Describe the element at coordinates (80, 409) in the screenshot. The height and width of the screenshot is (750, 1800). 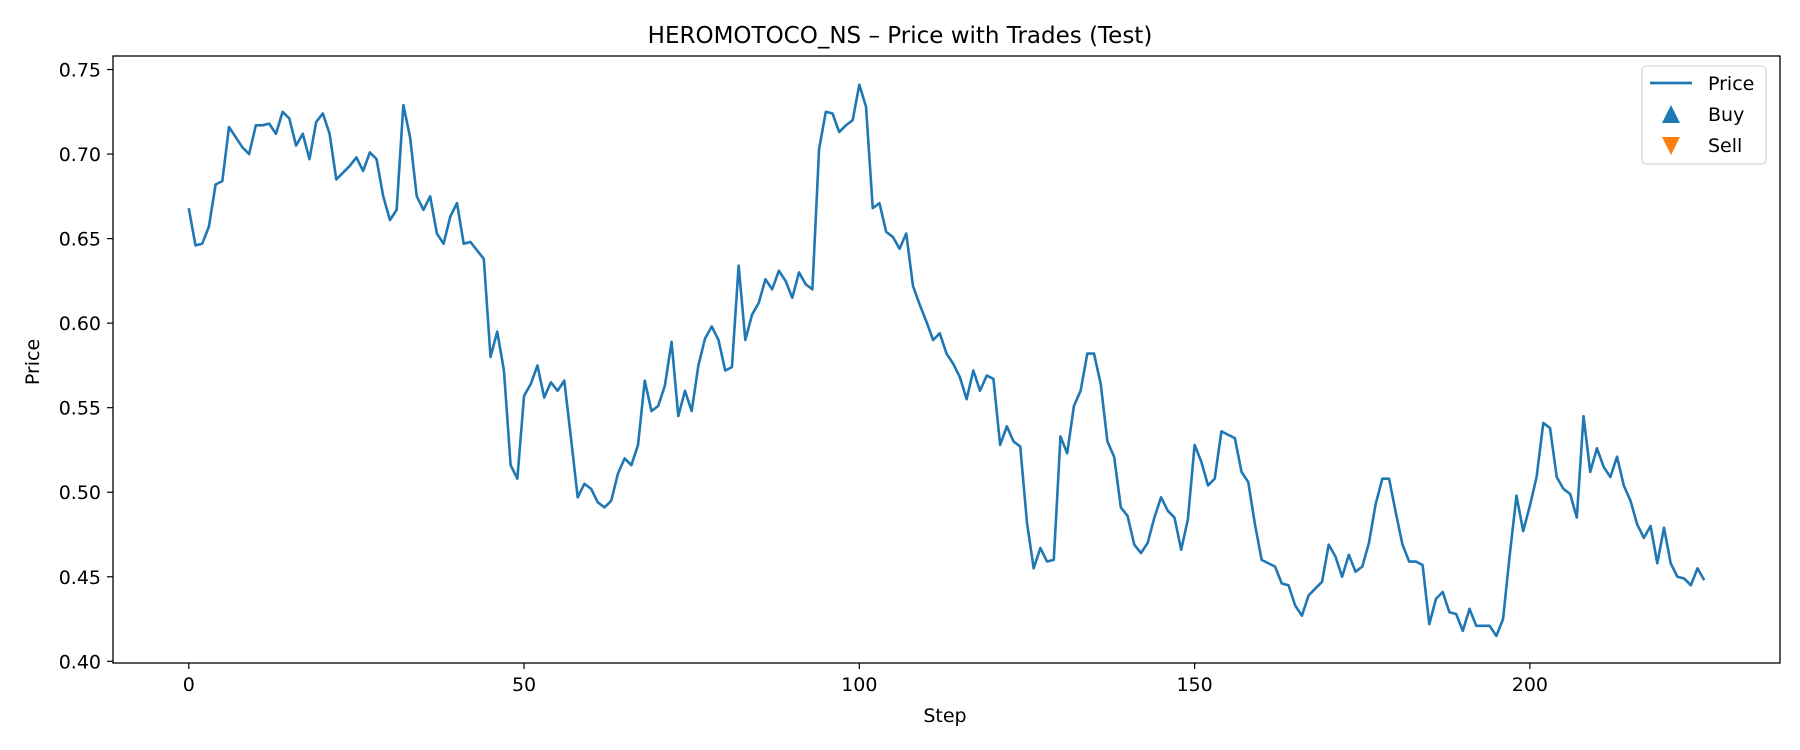
I see `y-tick-label: 0.55` at that location.